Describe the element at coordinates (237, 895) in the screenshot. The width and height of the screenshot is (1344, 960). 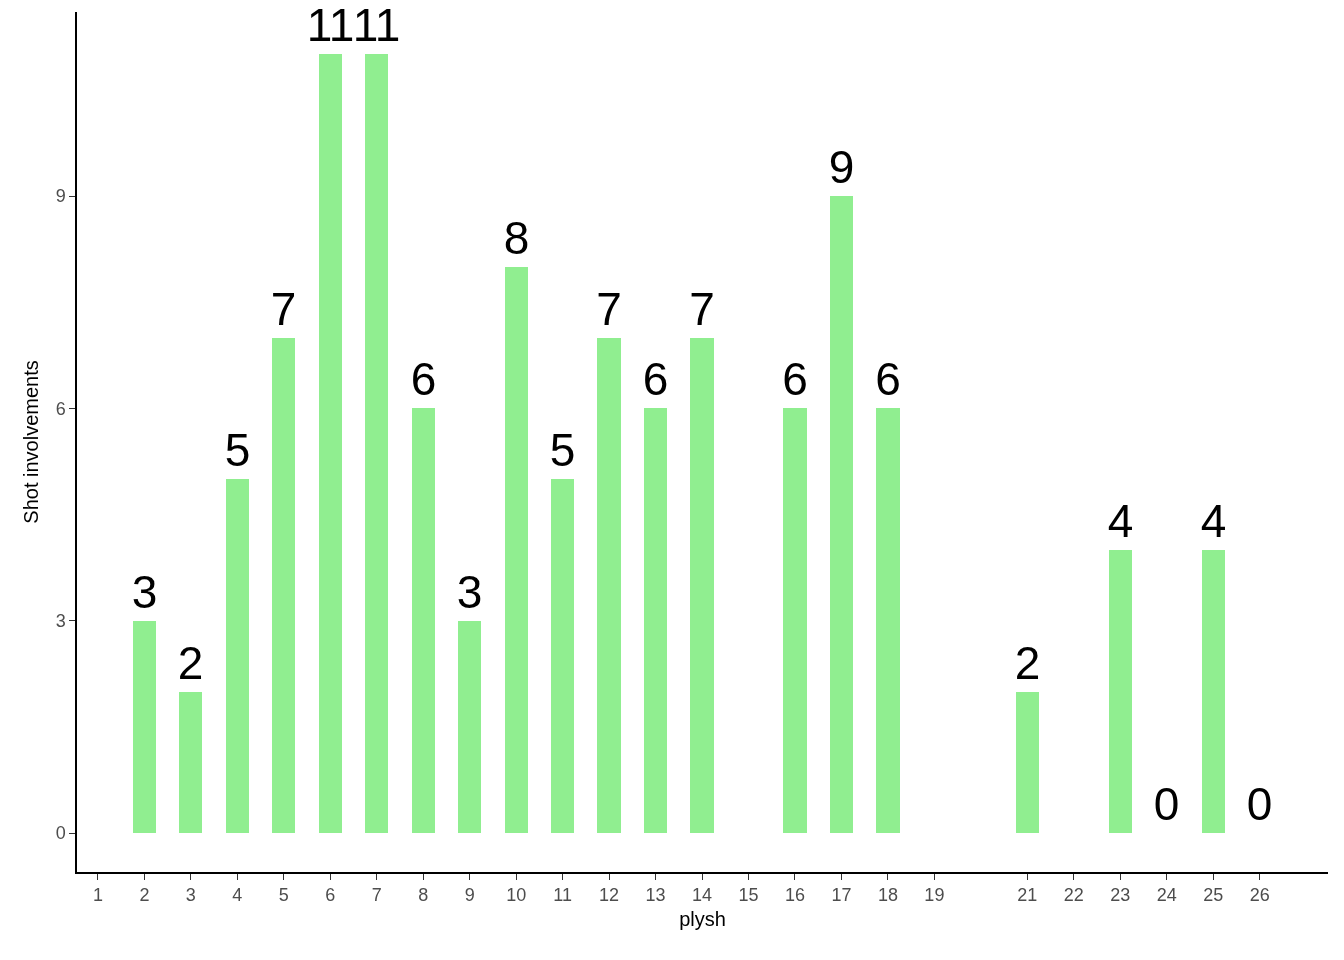
I see `x-tick-label: 4` at that location.